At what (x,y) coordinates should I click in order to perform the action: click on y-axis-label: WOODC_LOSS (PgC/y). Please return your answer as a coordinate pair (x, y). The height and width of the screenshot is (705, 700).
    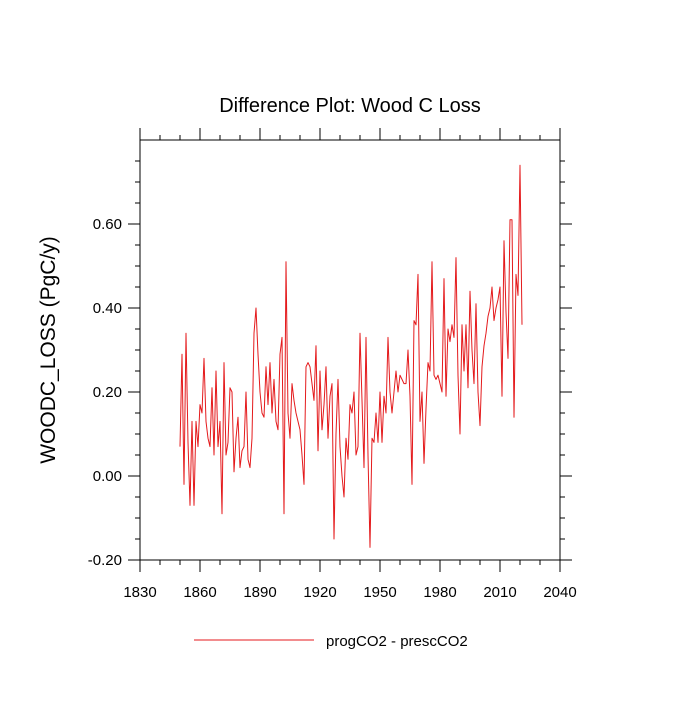
    Looking at the image, I should click on (48, 350).